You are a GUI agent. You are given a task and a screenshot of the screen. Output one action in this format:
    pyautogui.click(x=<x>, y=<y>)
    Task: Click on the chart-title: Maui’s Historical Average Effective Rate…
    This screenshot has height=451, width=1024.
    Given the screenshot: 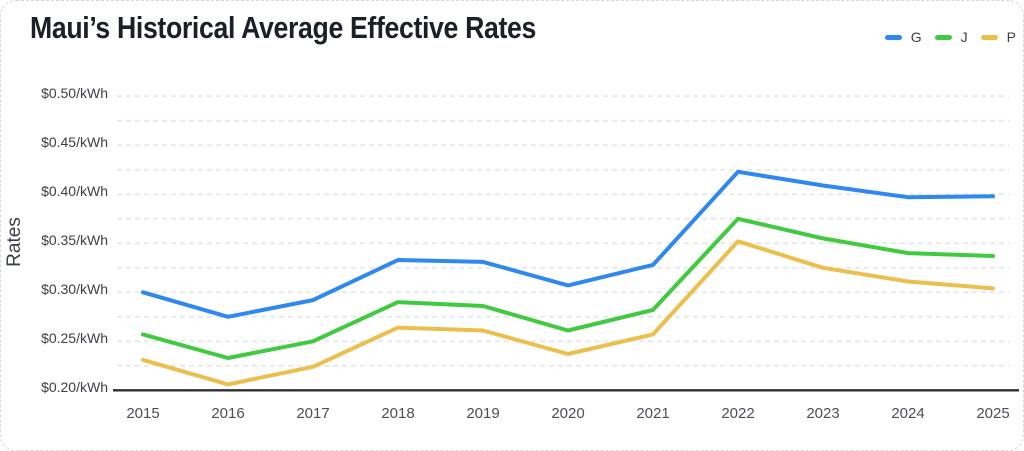 What is the action you would take?
    pyautogui.click(x=283, y=27)
    